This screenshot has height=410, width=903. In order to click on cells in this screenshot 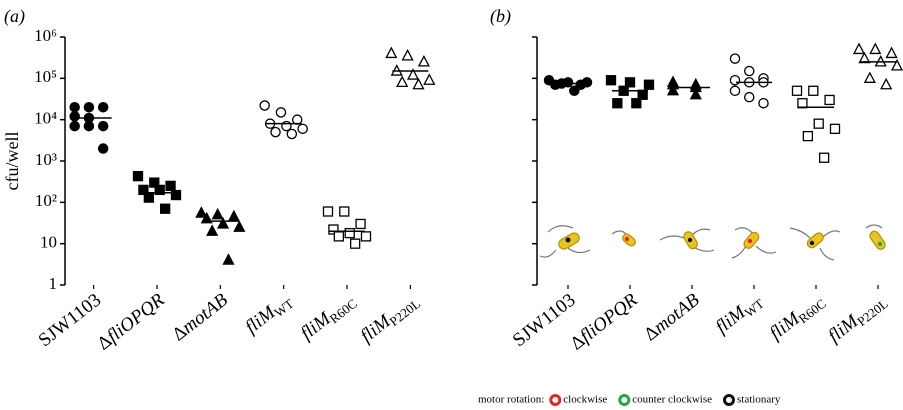, I will do `click(712, 242)`.